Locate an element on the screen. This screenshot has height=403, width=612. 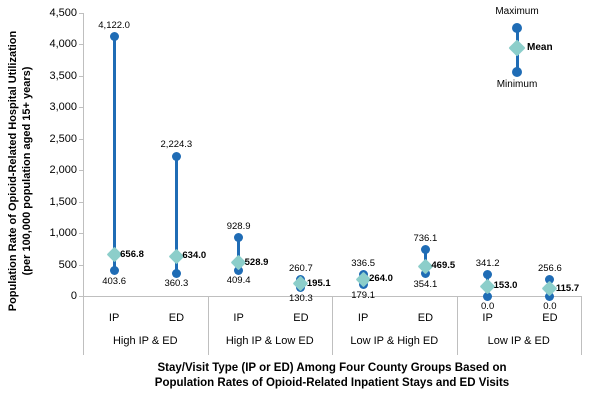
max-data-label: 256.6 is located at coordinates (549, 268).